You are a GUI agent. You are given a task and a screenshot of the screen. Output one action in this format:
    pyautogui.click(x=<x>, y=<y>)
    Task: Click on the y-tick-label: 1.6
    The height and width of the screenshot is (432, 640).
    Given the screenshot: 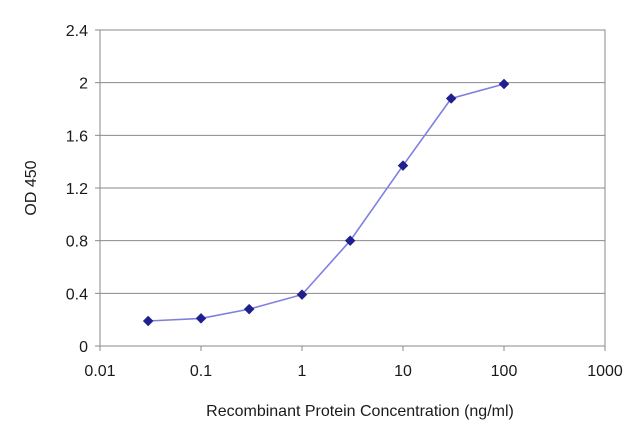 What is the action you would take?
    pyautogui.click(x=77, y=136)
    